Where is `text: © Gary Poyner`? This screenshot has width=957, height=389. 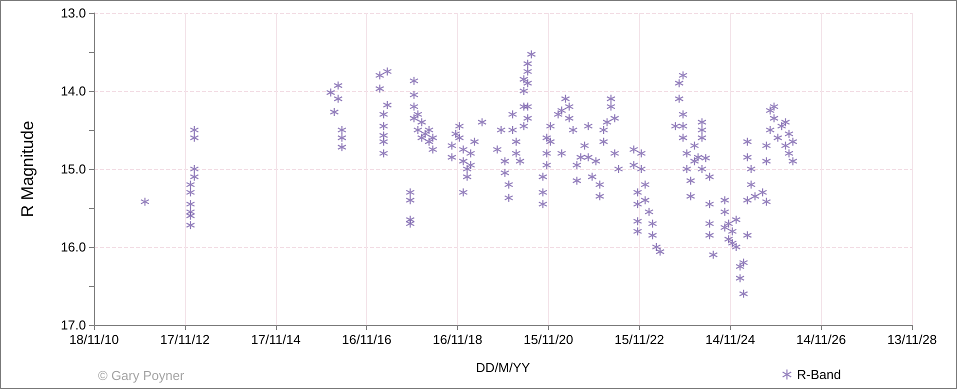 text: © Gary Poyner is located at coordinates (141, 375).